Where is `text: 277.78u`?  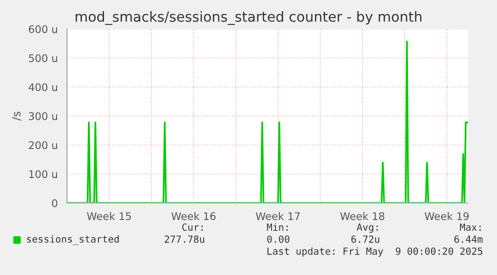
text: 277.78u is located at coordinates (184, 239).